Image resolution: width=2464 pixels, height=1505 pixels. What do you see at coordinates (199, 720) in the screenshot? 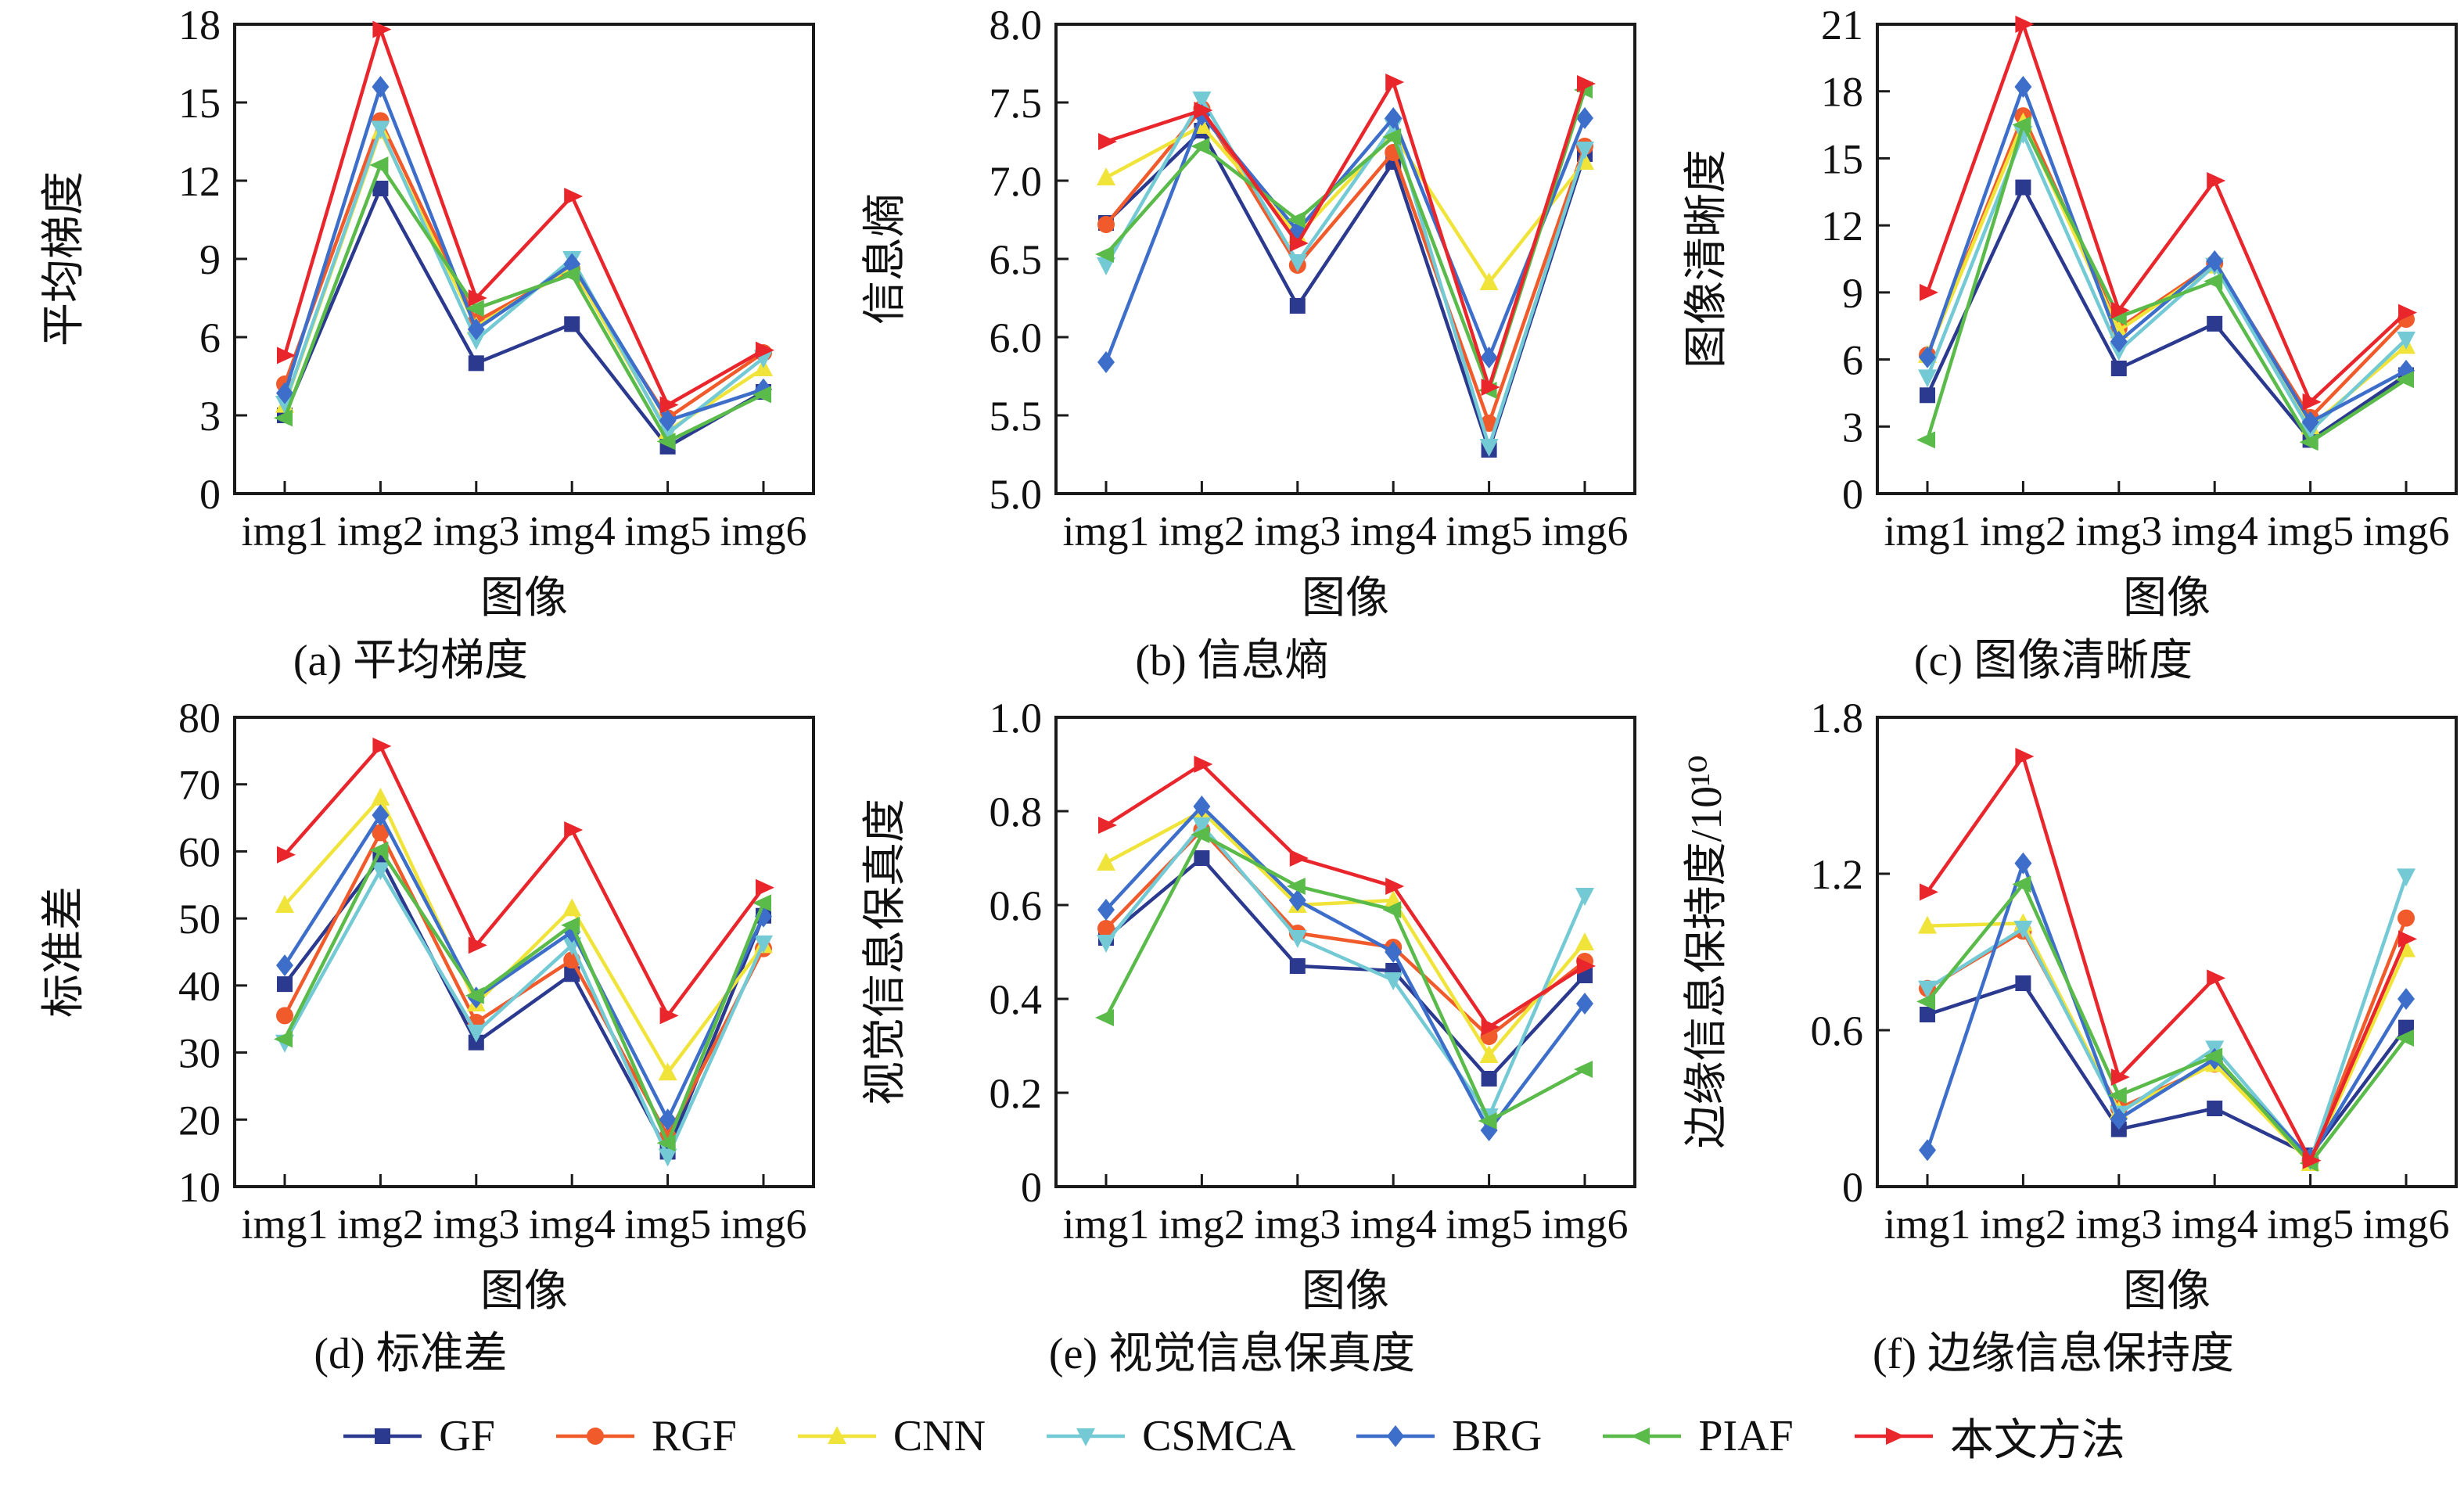
I see `y-tick-label: 80` at bounding box center [199, 720].